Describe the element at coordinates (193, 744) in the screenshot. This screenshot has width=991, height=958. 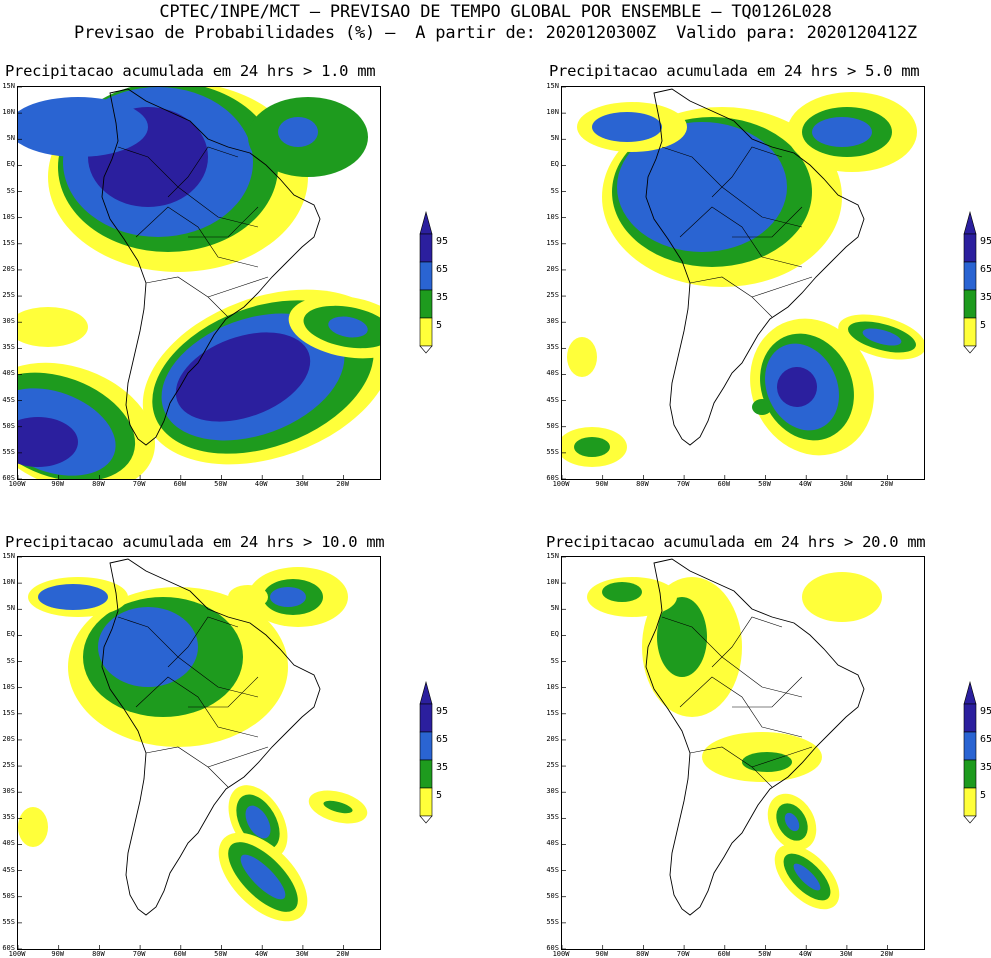
I see `probability-field` at that location.